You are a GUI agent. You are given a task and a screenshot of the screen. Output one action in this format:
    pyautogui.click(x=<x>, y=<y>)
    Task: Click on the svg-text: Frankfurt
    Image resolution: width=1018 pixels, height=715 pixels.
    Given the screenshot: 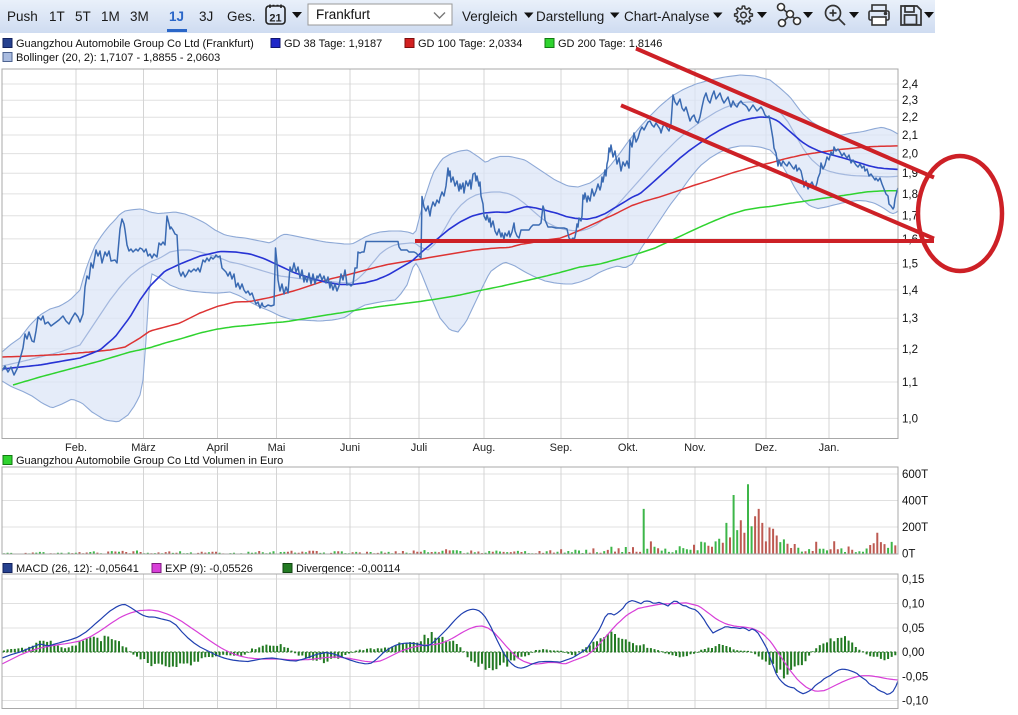 What is the action you would take?
    pyautogui.click(x=343, y=14)
    